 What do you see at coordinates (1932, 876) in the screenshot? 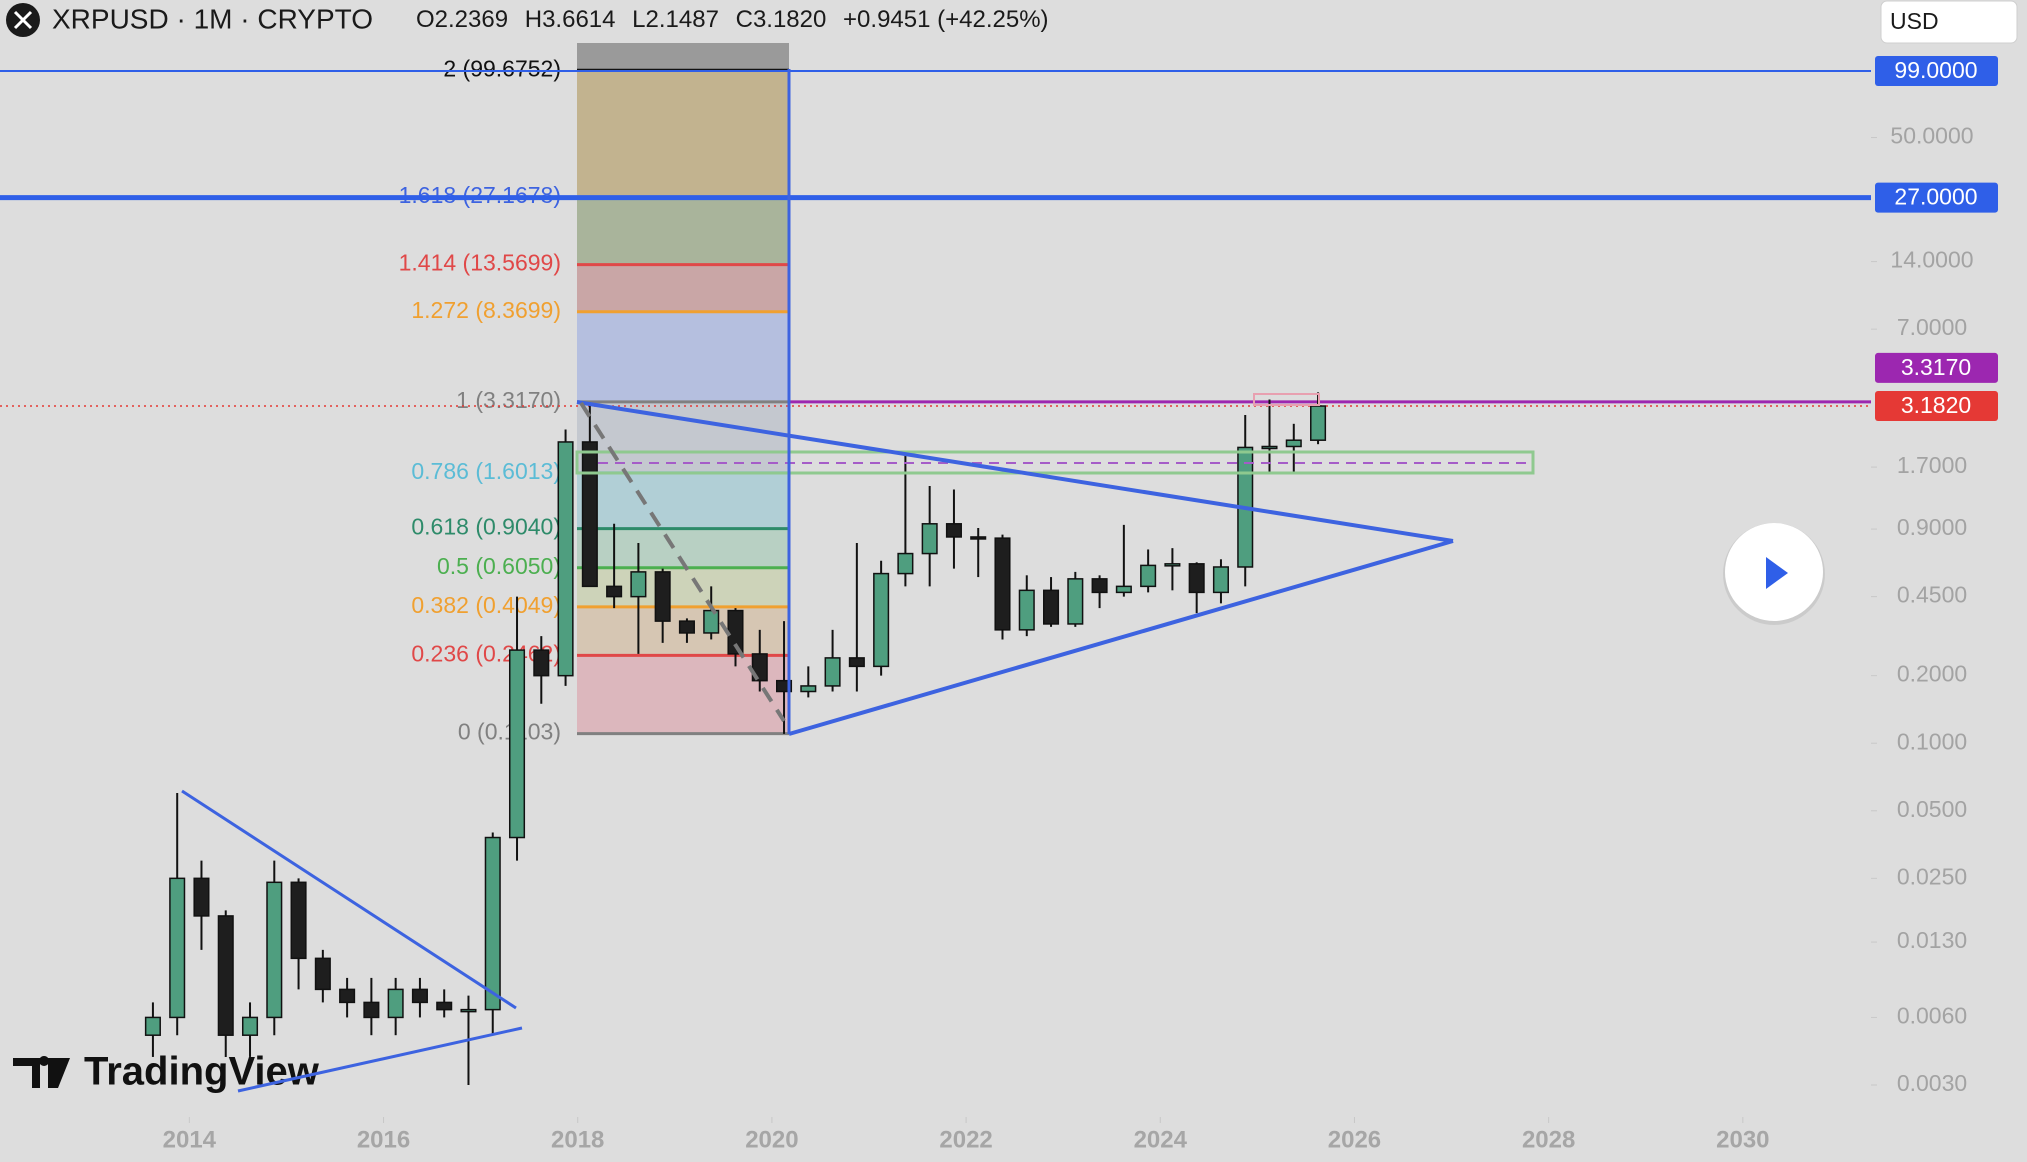
I see `y-tick-label: 0.0250` at bounding box center [1932, 876].